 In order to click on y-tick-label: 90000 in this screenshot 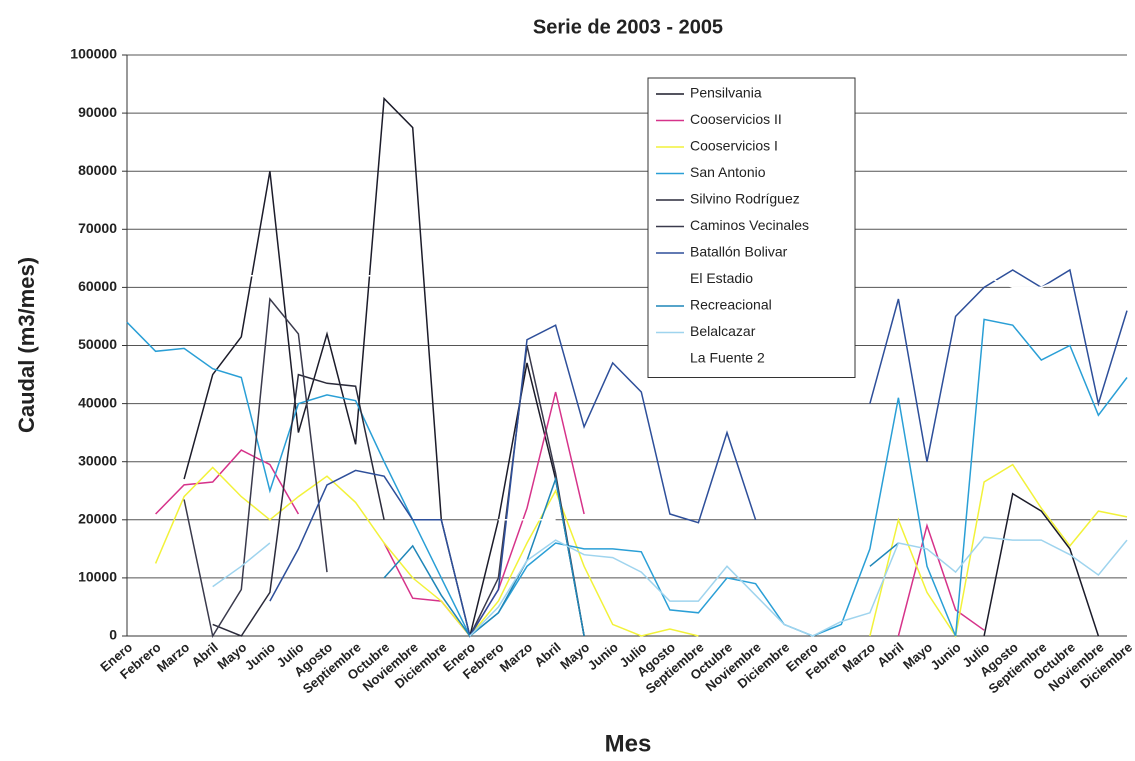, I will do `click(97, 112)`.